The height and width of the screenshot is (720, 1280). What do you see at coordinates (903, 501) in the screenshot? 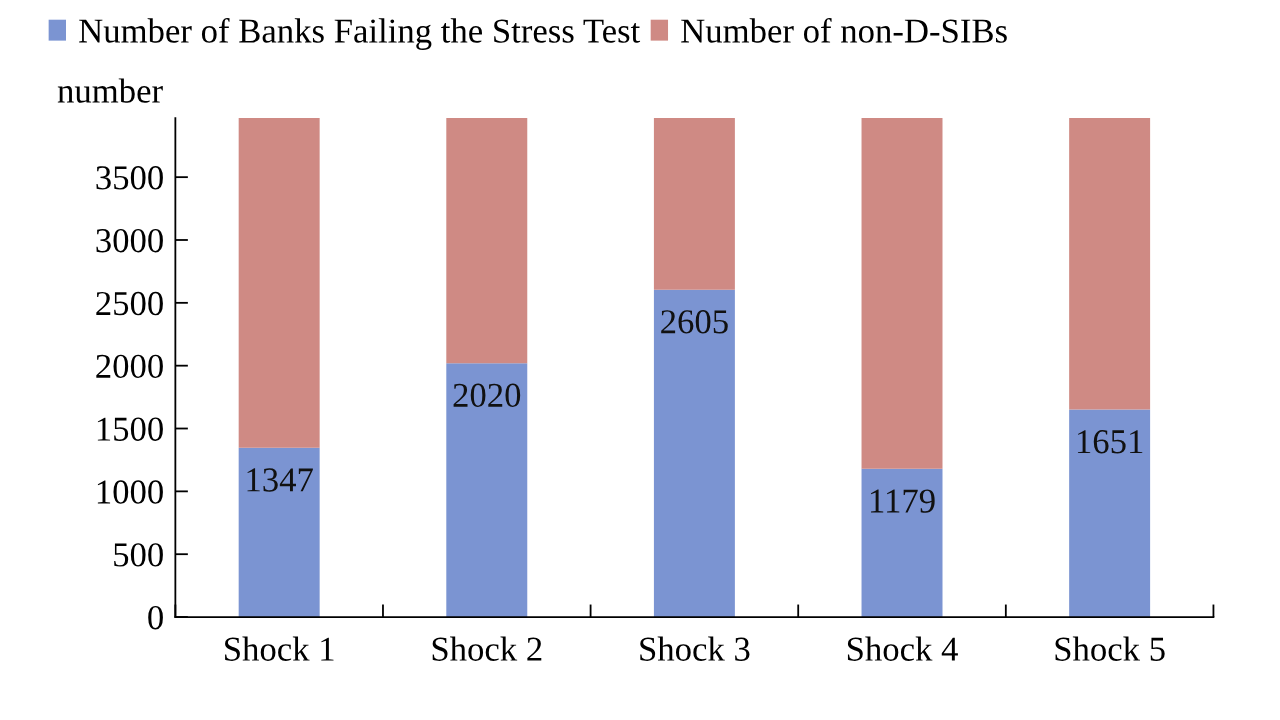
I see `data-label: 1179` at bounding box center [903, 501].